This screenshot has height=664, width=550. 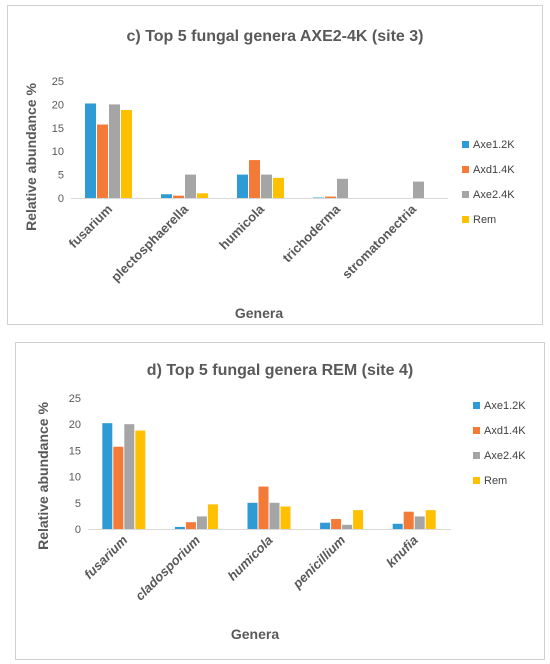 I want to click on bar-plectosphaerella-axe24k, so click(x=190, y=186).